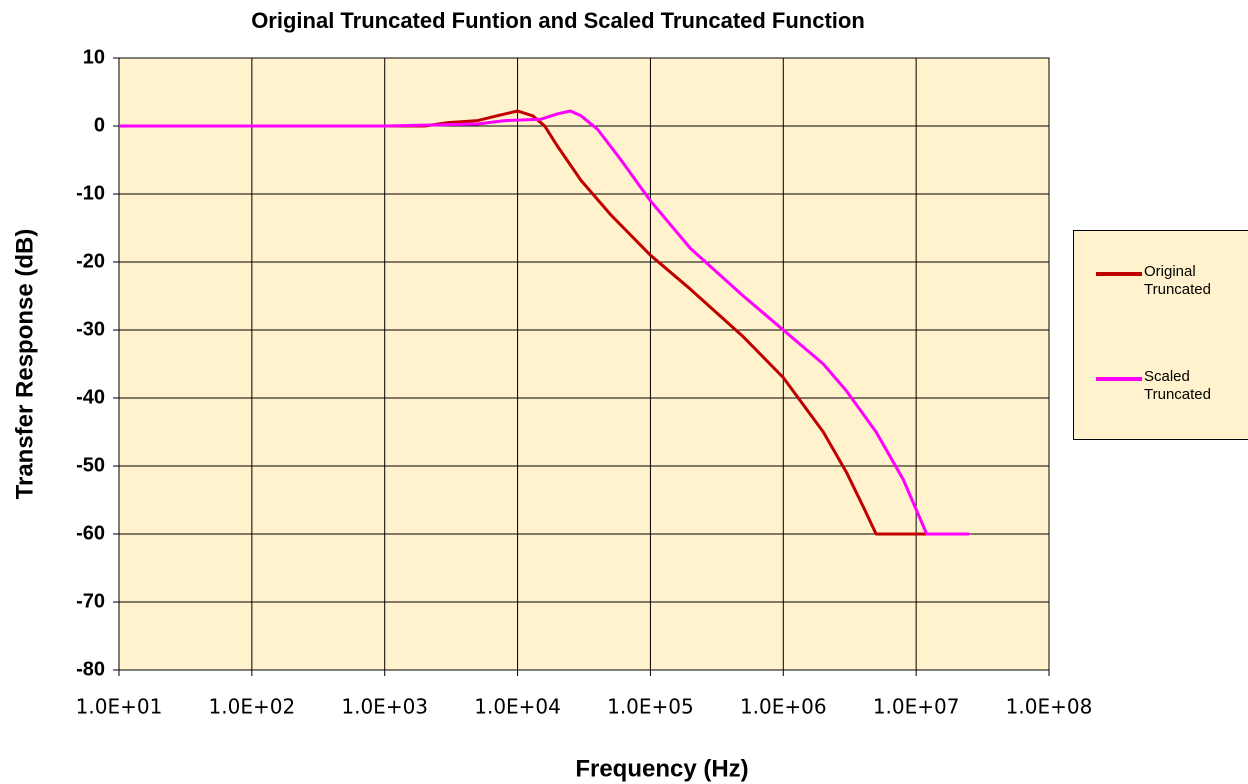 This screenshot has height=784, width=1248. Describe the element at coordinates (99, 125) in the screenshot. I see `y-tick-label: 0` at that location.